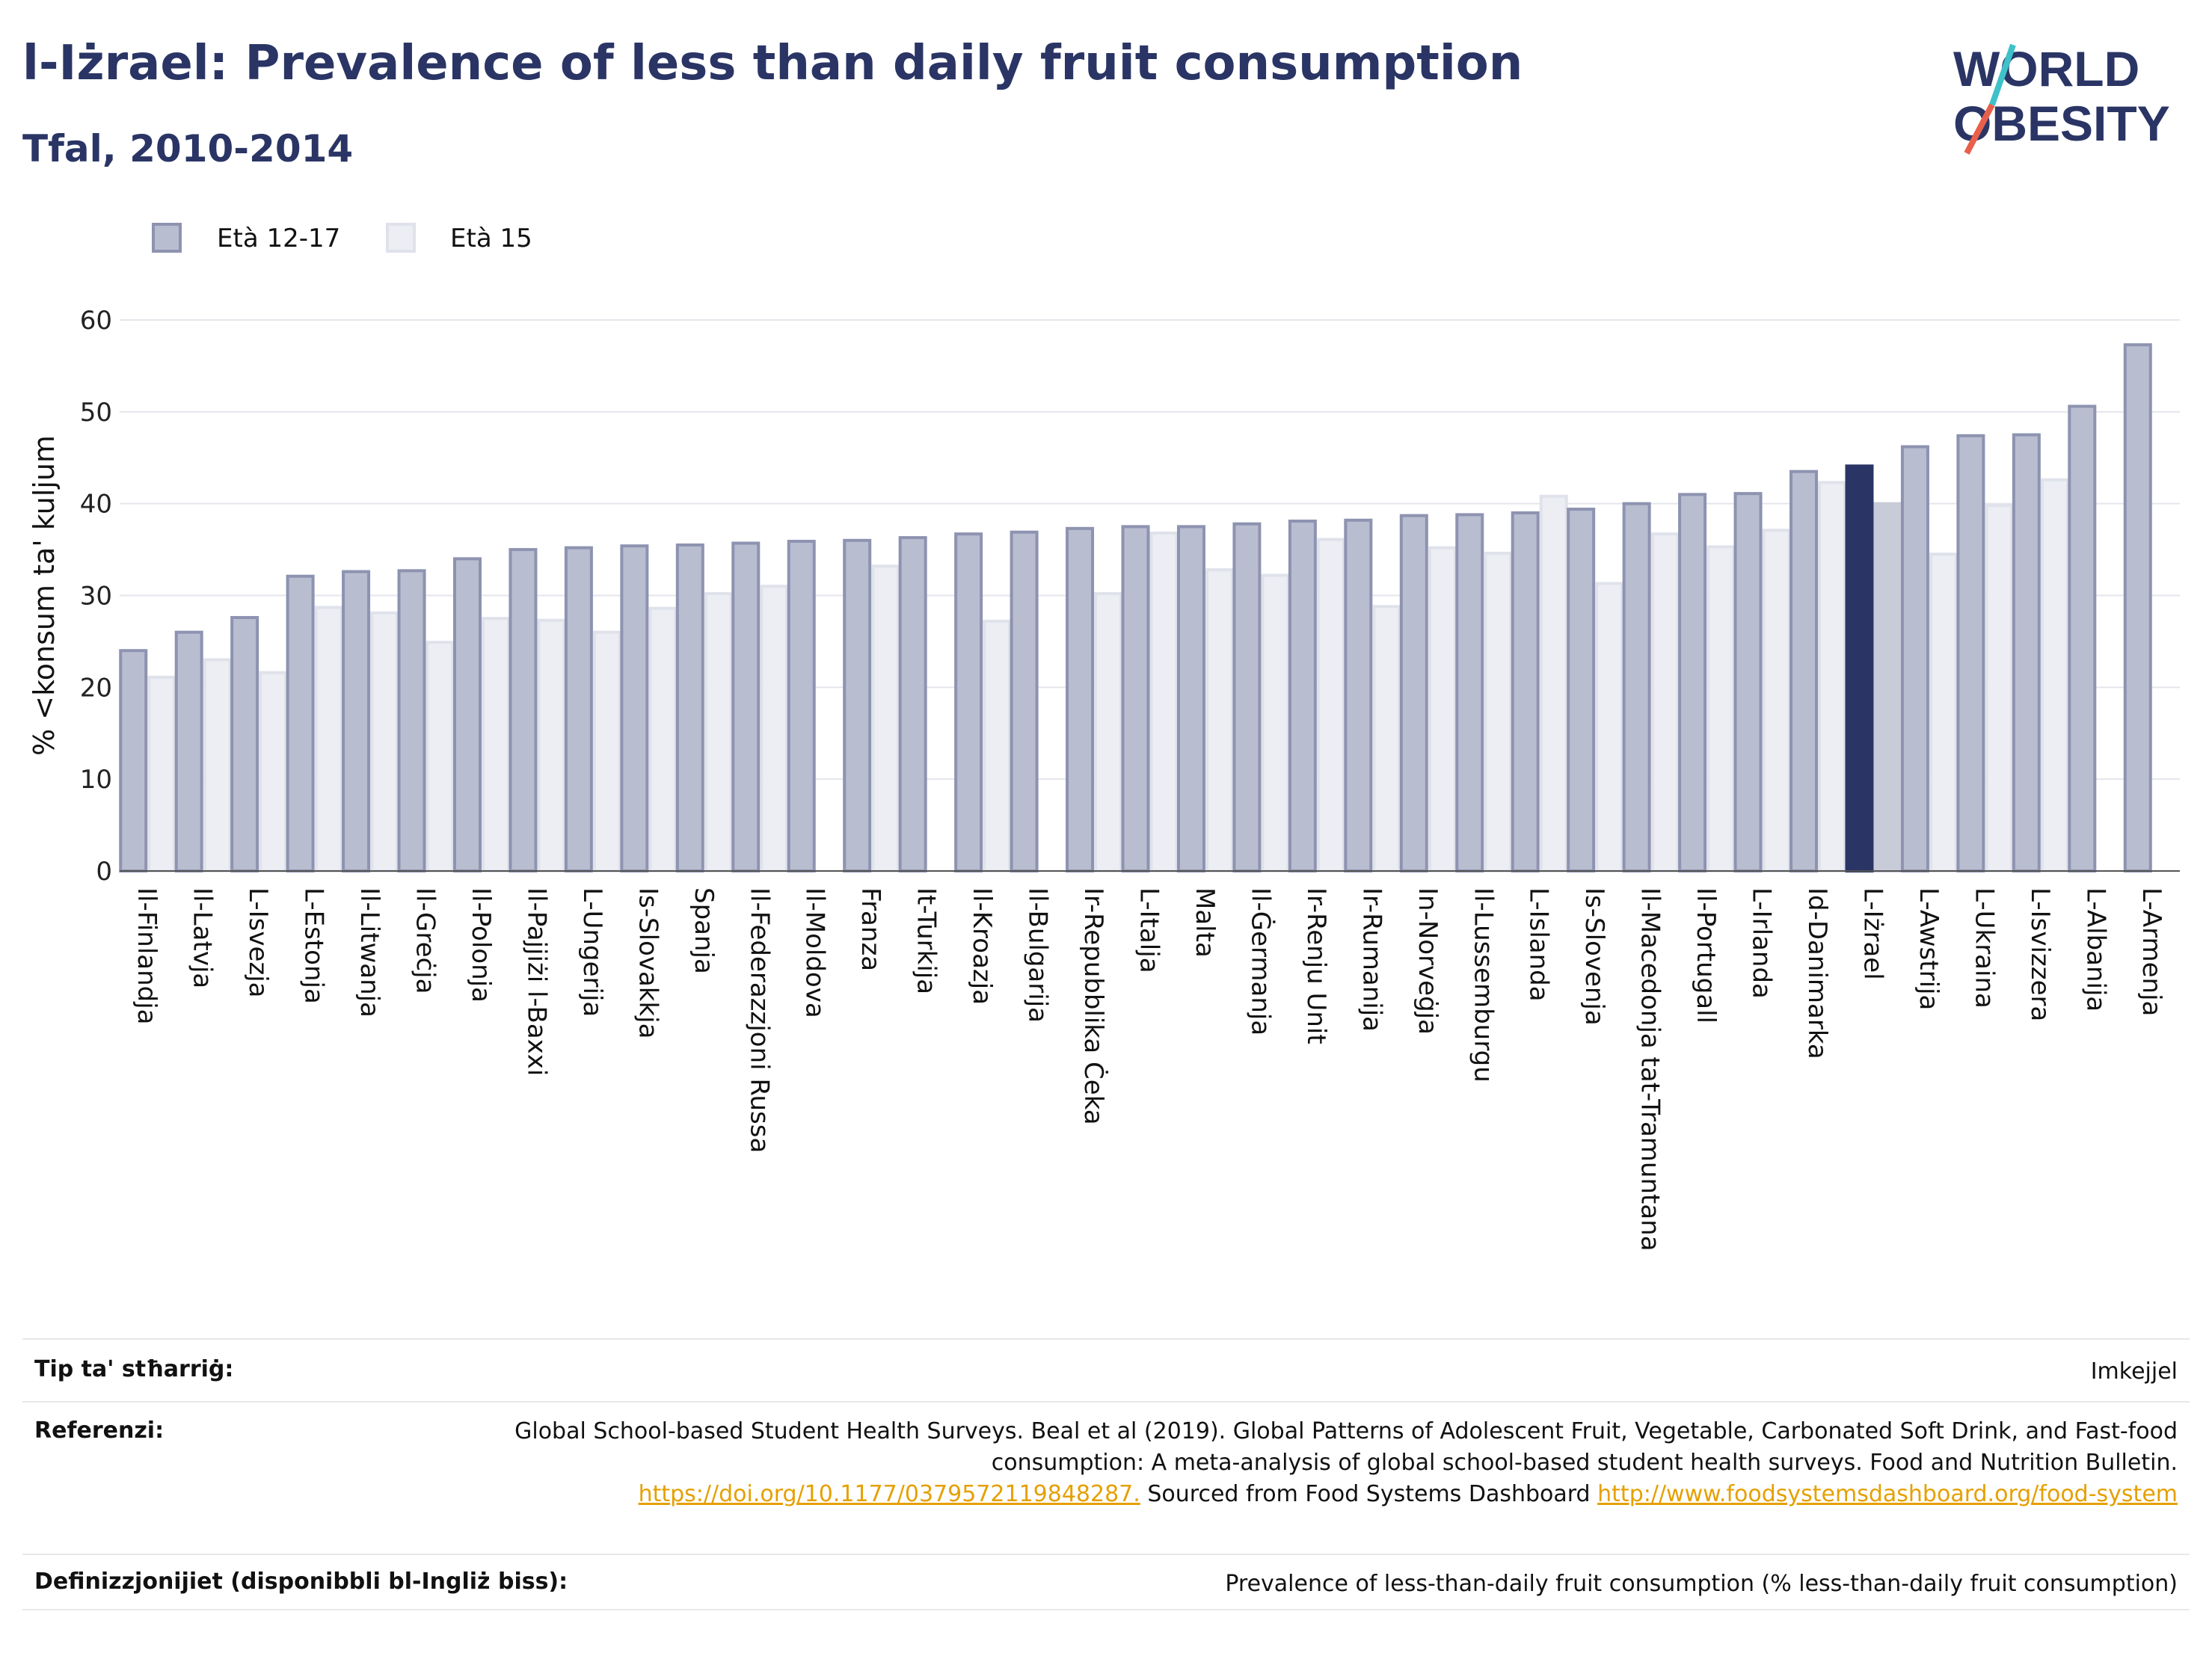 The height and width of the screenshot is (1656, 2212). Describe the element at coordinates (982, 946) in the screenshot. I see `x-tick-label: Il-Kroazja` at that location.